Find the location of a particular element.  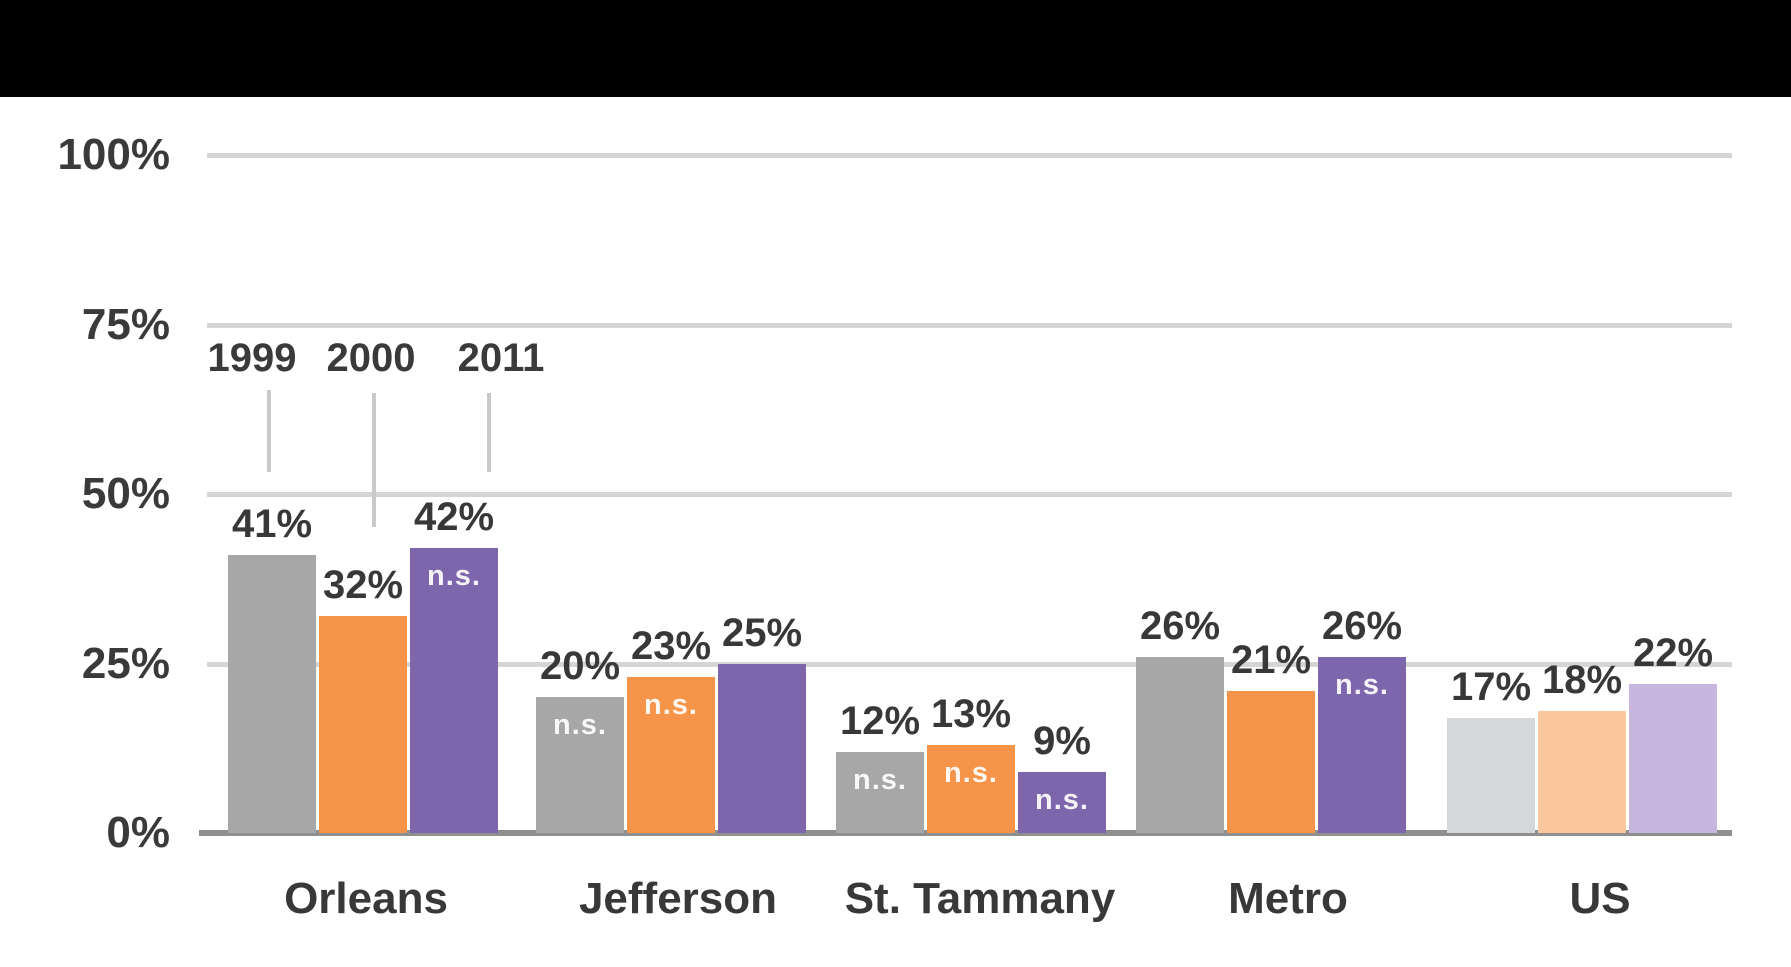

bar-2000-st-tammany is located at coordinates (971, 788).